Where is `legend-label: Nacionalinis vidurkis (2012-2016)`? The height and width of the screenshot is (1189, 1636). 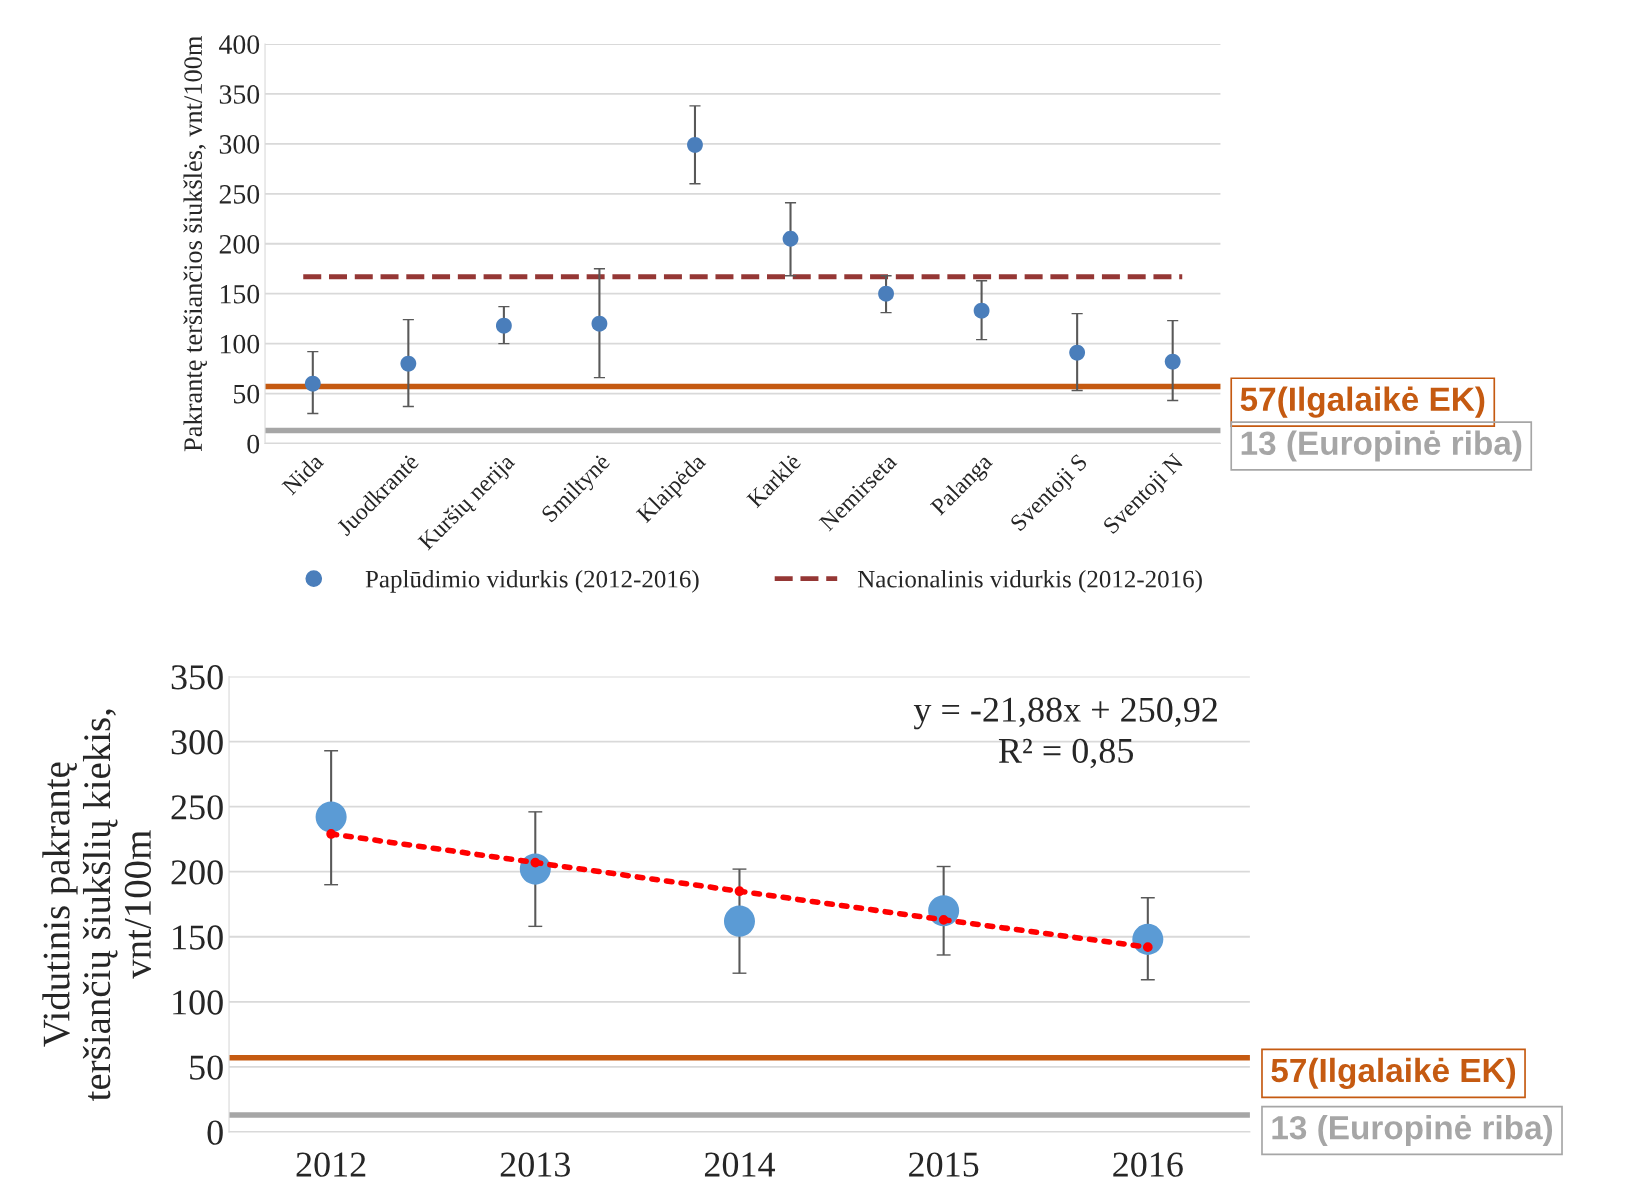 legend-label: Nacionalinis vidurkis (2012-2016) is located at coordinates (1029, 581).